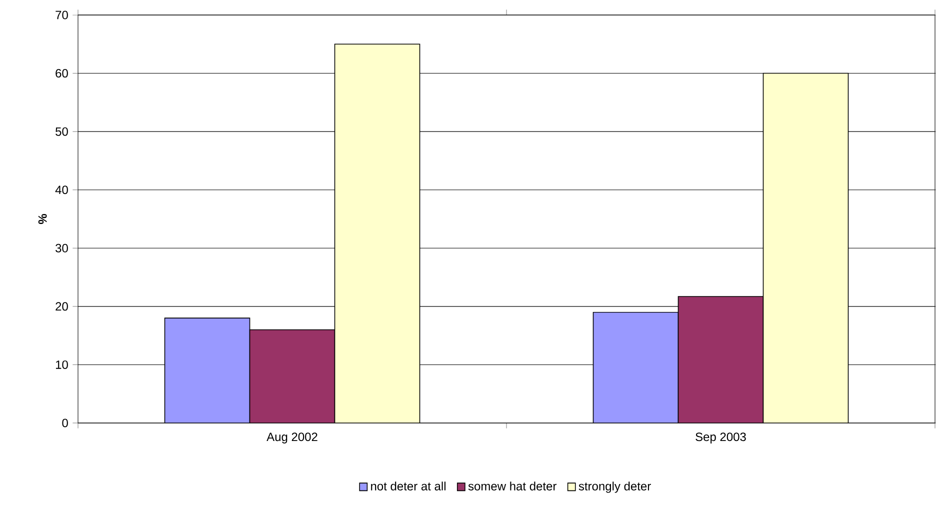 This screenshot has width=936, height=507. What do you see at coordinates (42, 219) in the screenshot?
I see `y-axis-title: %` at bounding box center [42, 219].